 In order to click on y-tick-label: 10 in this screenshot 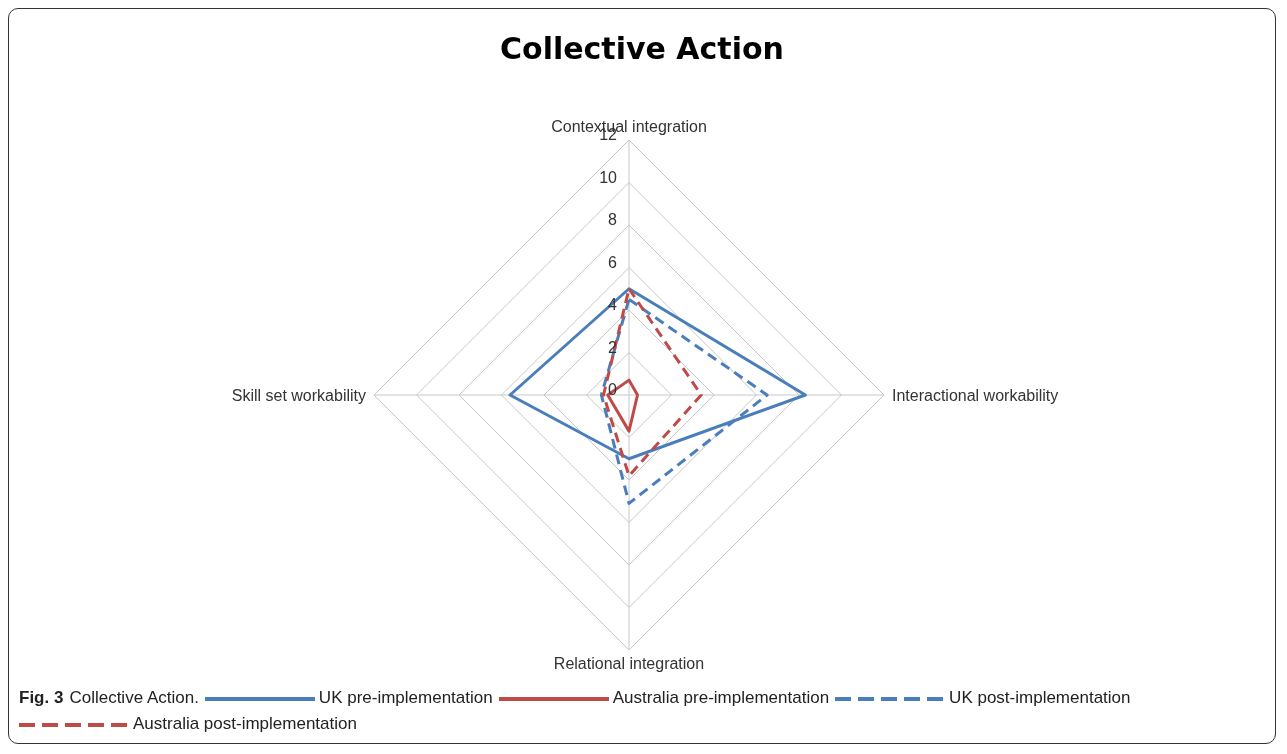, I will do `click(608, 177)`.